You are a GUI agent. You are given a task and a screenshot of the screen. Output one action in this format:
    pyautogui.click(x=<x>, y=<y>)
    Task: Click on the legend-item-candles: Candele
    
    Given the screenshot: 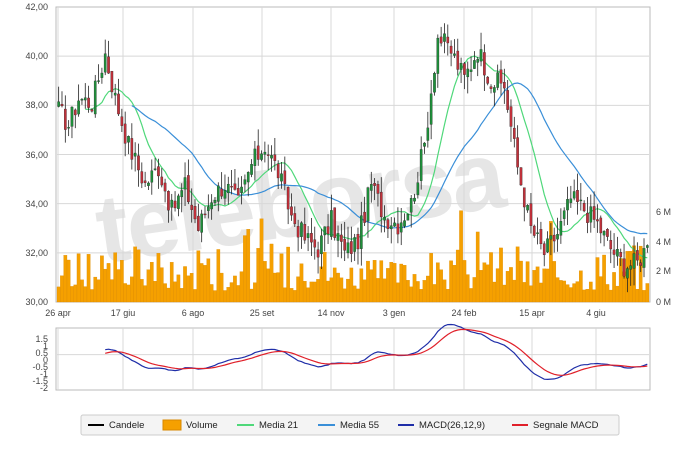 What is the action you would take?
    pyautogui.click(x=116, y=425)
    